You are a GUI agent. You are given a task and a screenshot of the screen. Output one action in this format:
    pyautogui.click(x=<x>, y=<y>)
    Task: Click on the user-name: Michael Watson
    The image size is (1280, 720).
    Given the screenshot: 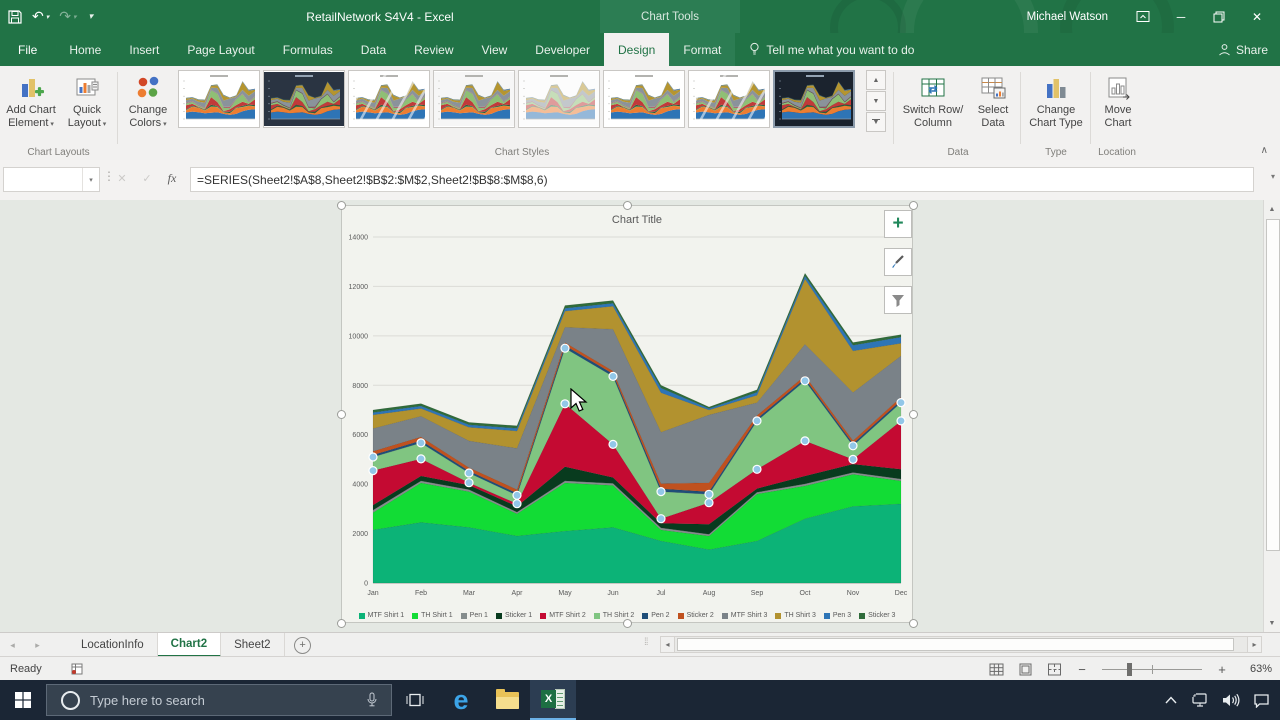 What is the action you would take?
    pyautogui.click(x=1067, y=16)
    